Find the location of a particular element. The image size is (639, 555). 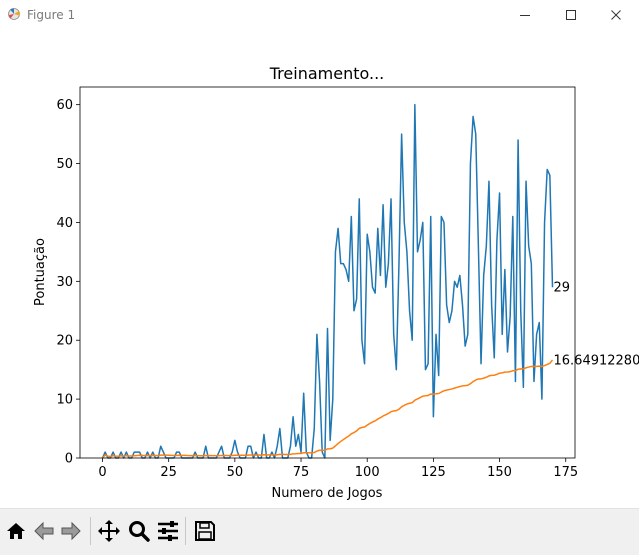

mean-score-series-line is located at coordinates (327, 409).